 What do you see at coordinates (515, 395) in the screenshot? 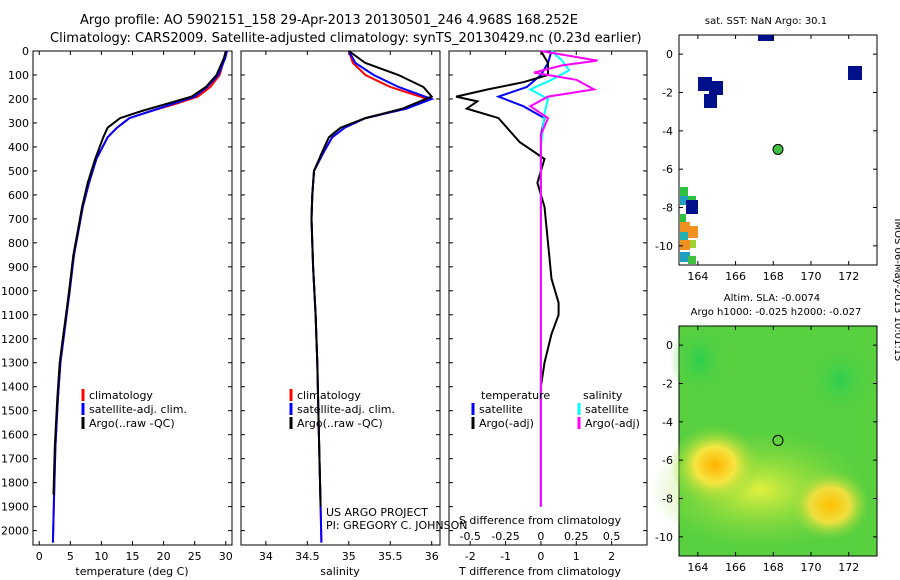
I see `legend-title: temperature` at bounding box center [515, 395].